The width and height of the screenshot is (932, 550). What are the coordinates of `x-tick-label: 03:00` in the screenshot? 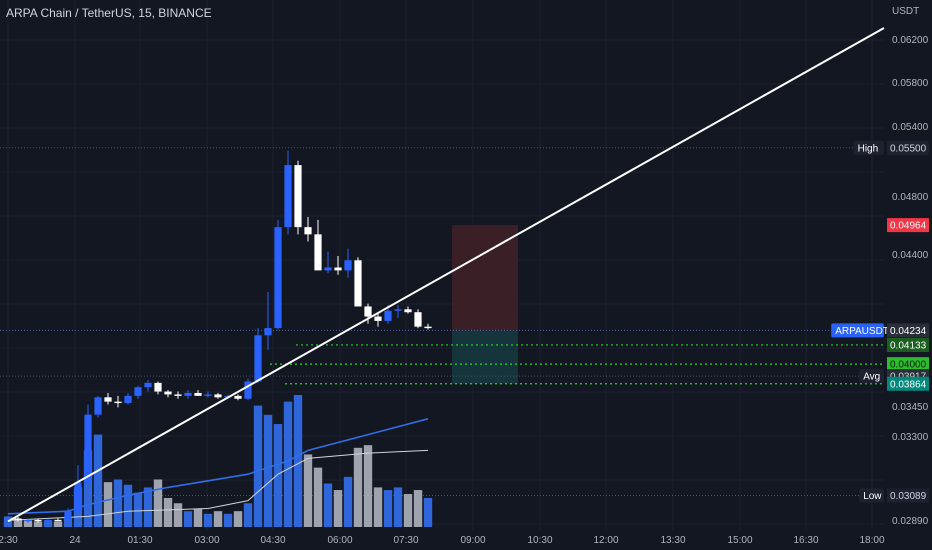 It's located at (206, 540).